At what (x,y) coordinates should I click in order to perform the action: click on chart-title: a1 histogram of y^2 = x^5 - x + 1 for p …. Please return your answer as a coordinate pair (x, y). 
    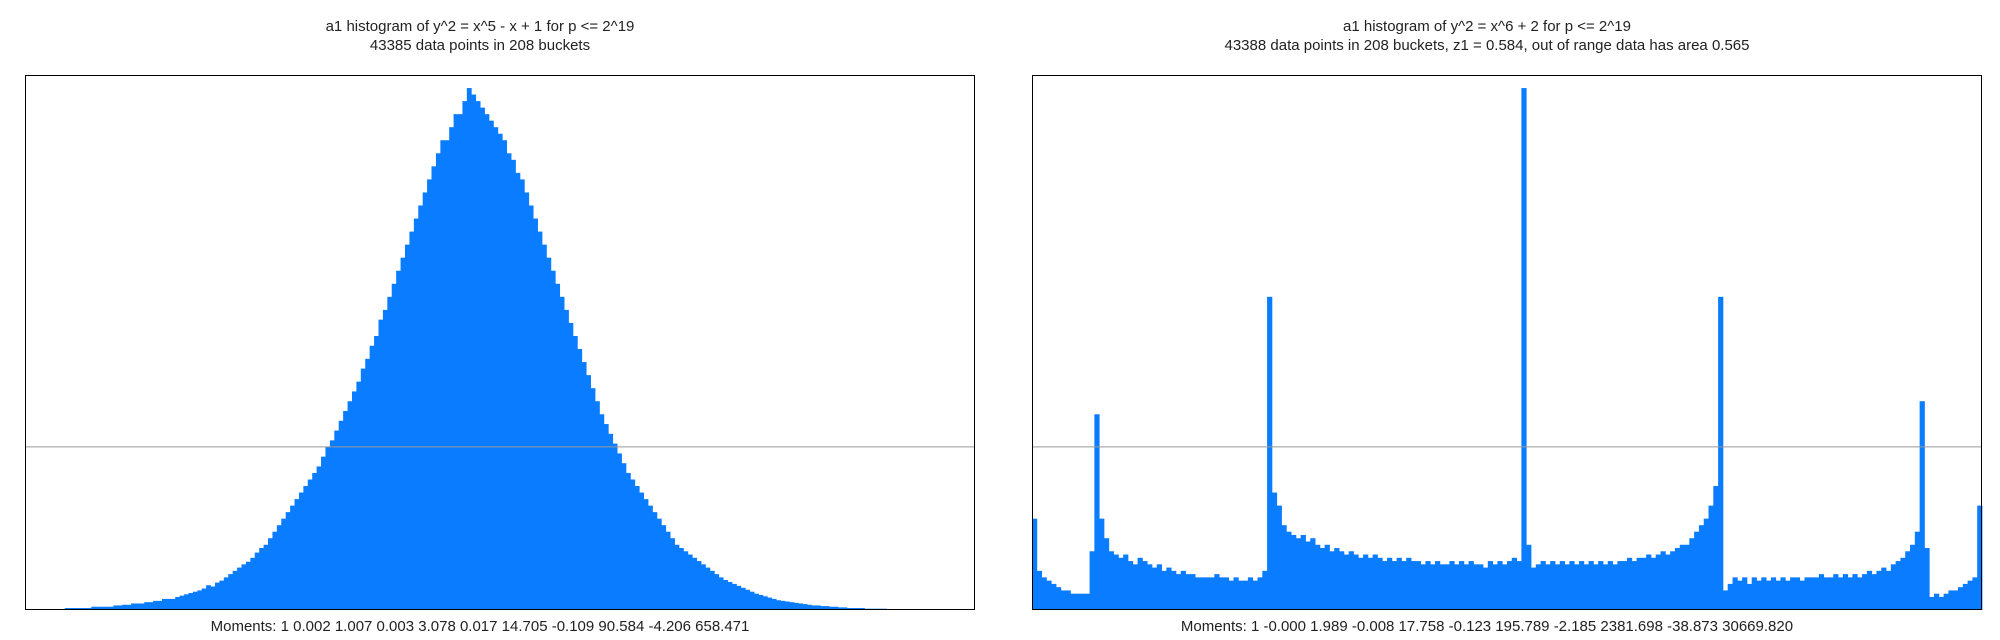
    Looking at the image, I should click on (480, 26).